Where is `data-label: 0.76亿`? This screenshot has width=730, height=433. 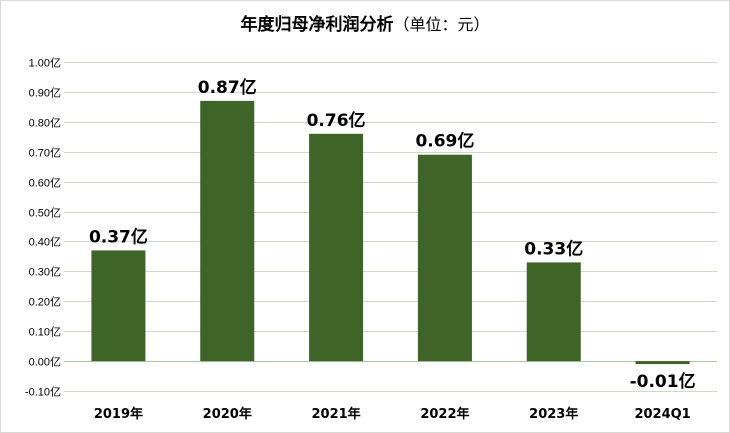
data-label: 0.76亿 is located at coordinates (336, 120).